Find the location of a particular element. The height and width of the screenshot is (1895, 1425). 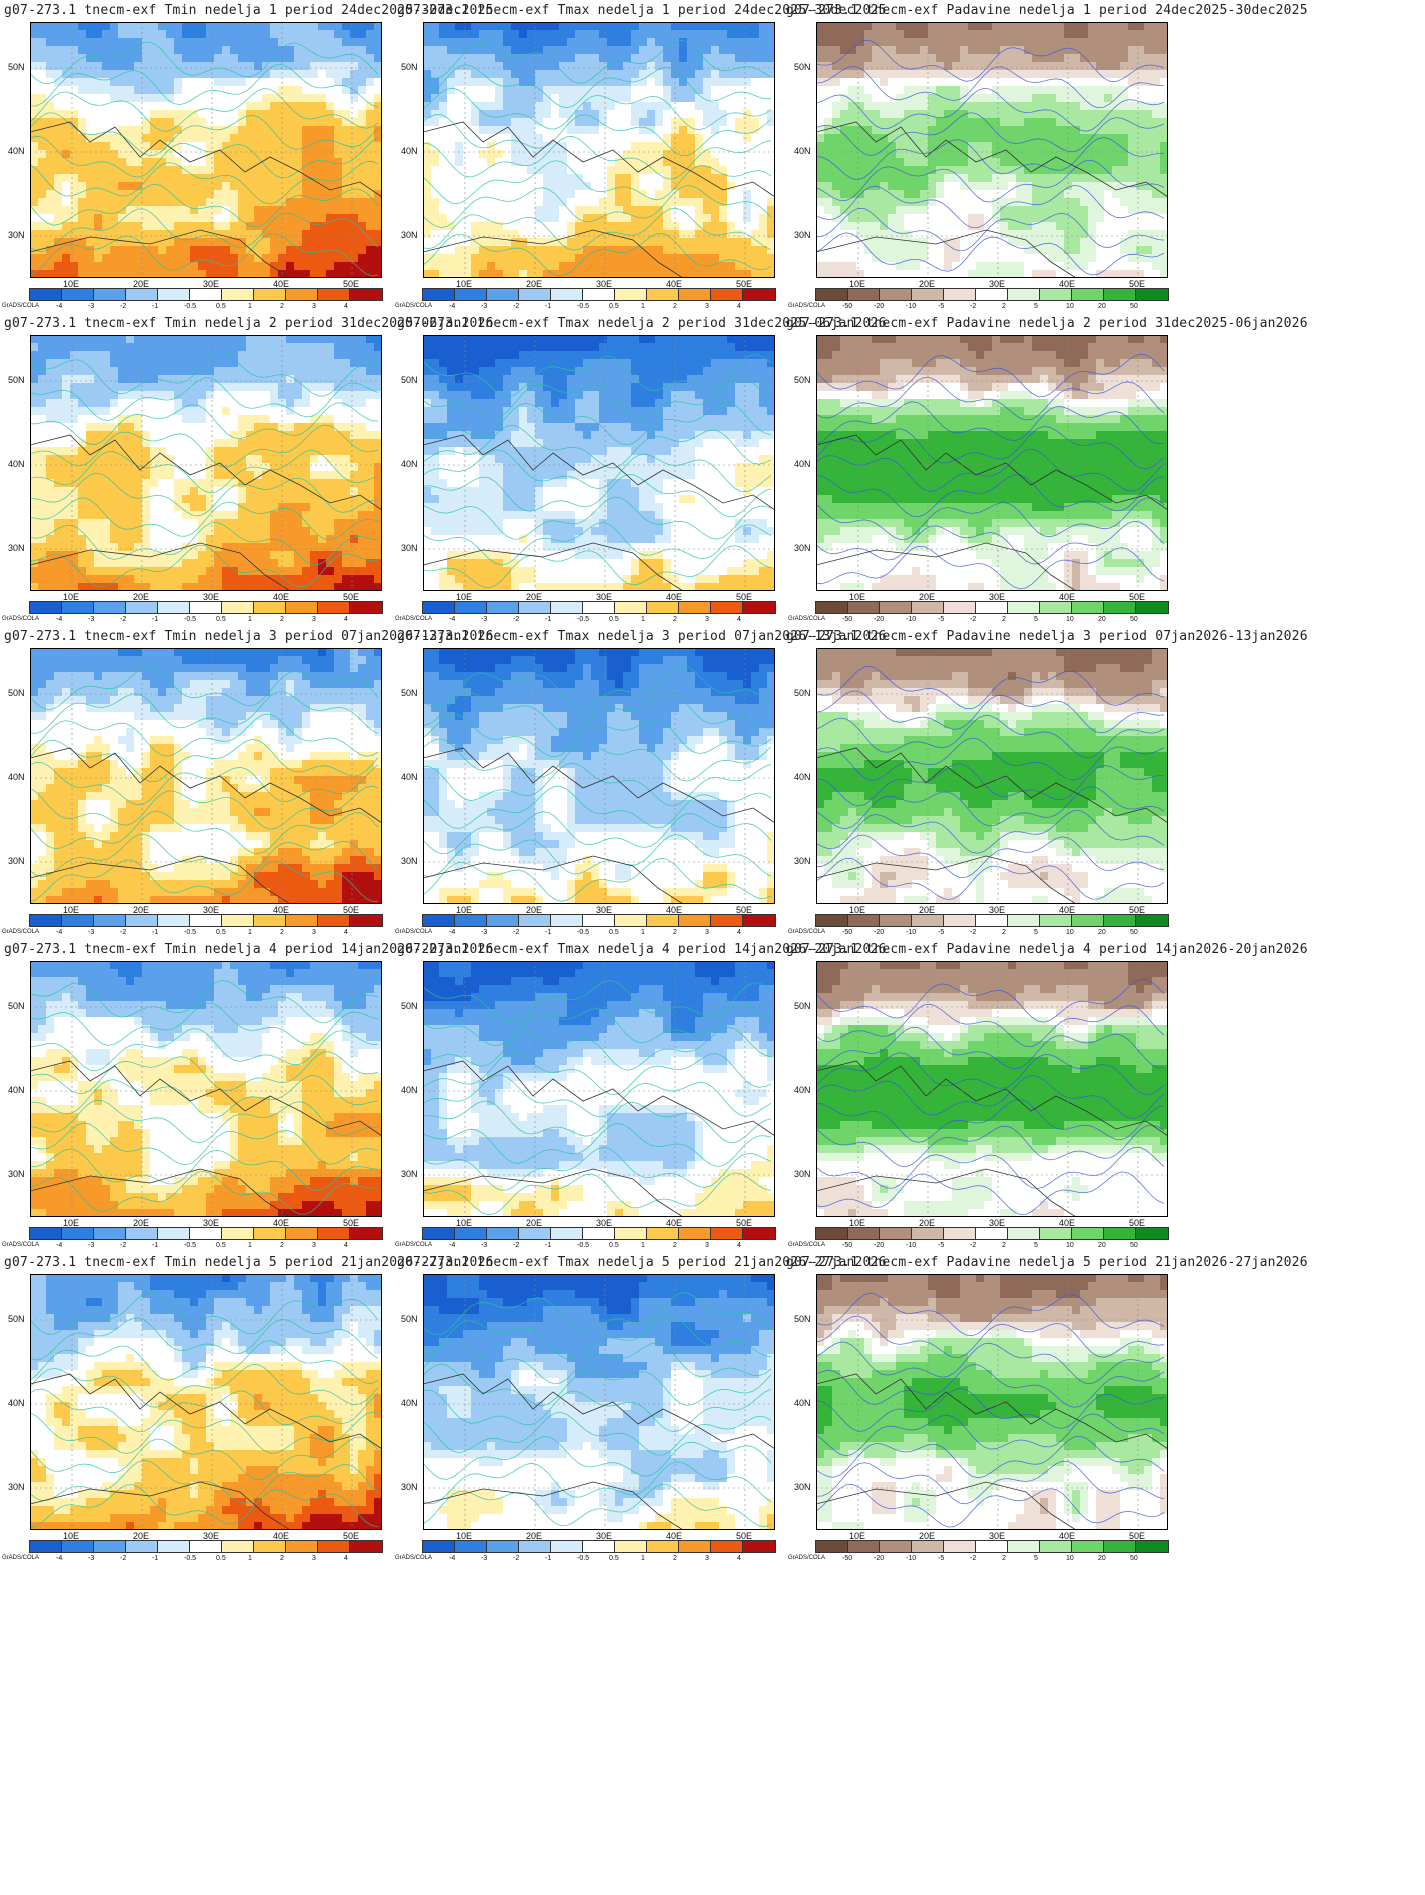

coastline is located at coordinates (599, 199).